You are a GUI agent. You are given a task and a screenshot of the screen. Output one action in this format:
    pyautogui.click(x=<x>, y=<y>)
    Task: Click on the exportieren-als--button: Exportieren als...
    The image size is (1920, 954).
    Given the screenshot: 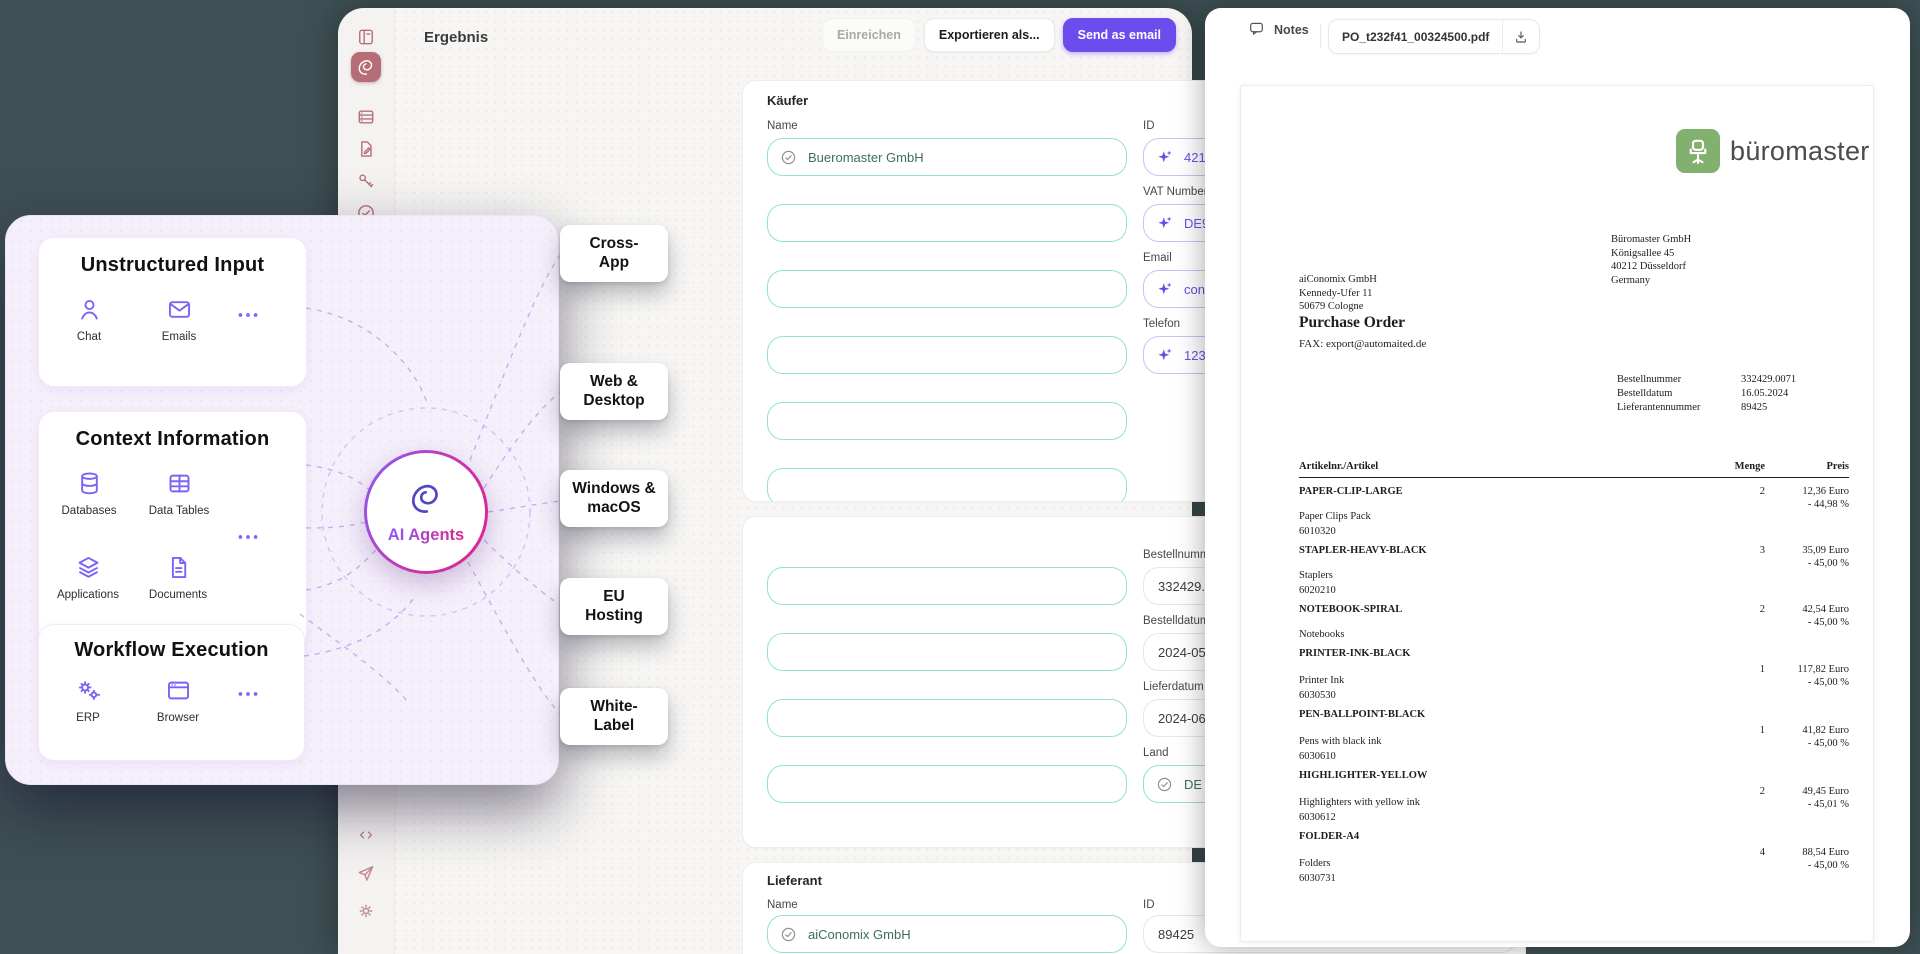 What is the action you would take?
    pyautogui.click(x=989, y=35)
    